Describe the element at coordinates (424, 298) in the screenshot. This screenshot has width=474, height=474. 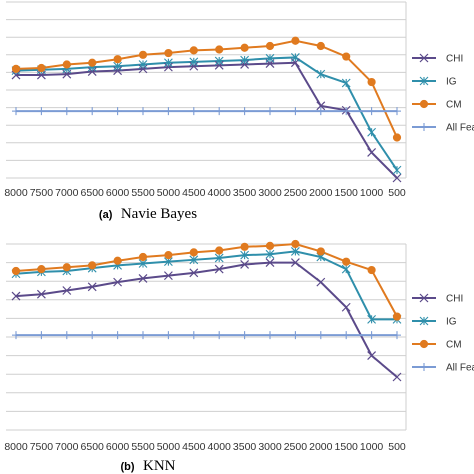
I see `legend-marker-chi` at that location.